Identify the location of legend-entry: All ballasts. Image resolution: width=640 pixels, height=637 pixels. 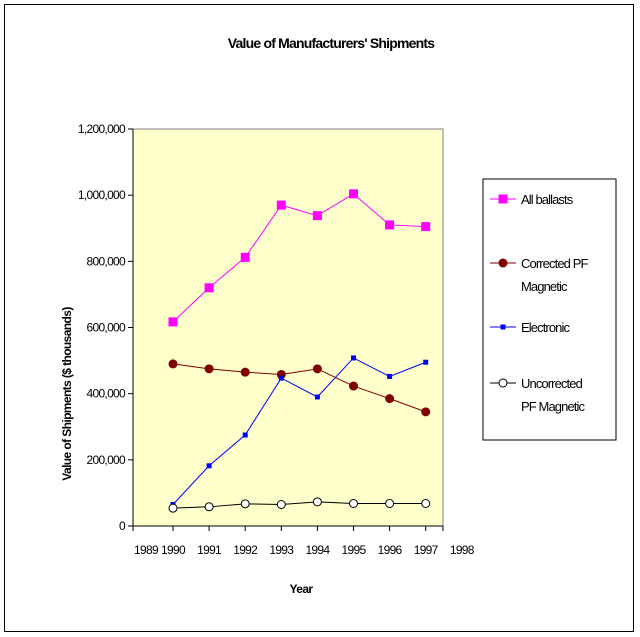
(532, 199).